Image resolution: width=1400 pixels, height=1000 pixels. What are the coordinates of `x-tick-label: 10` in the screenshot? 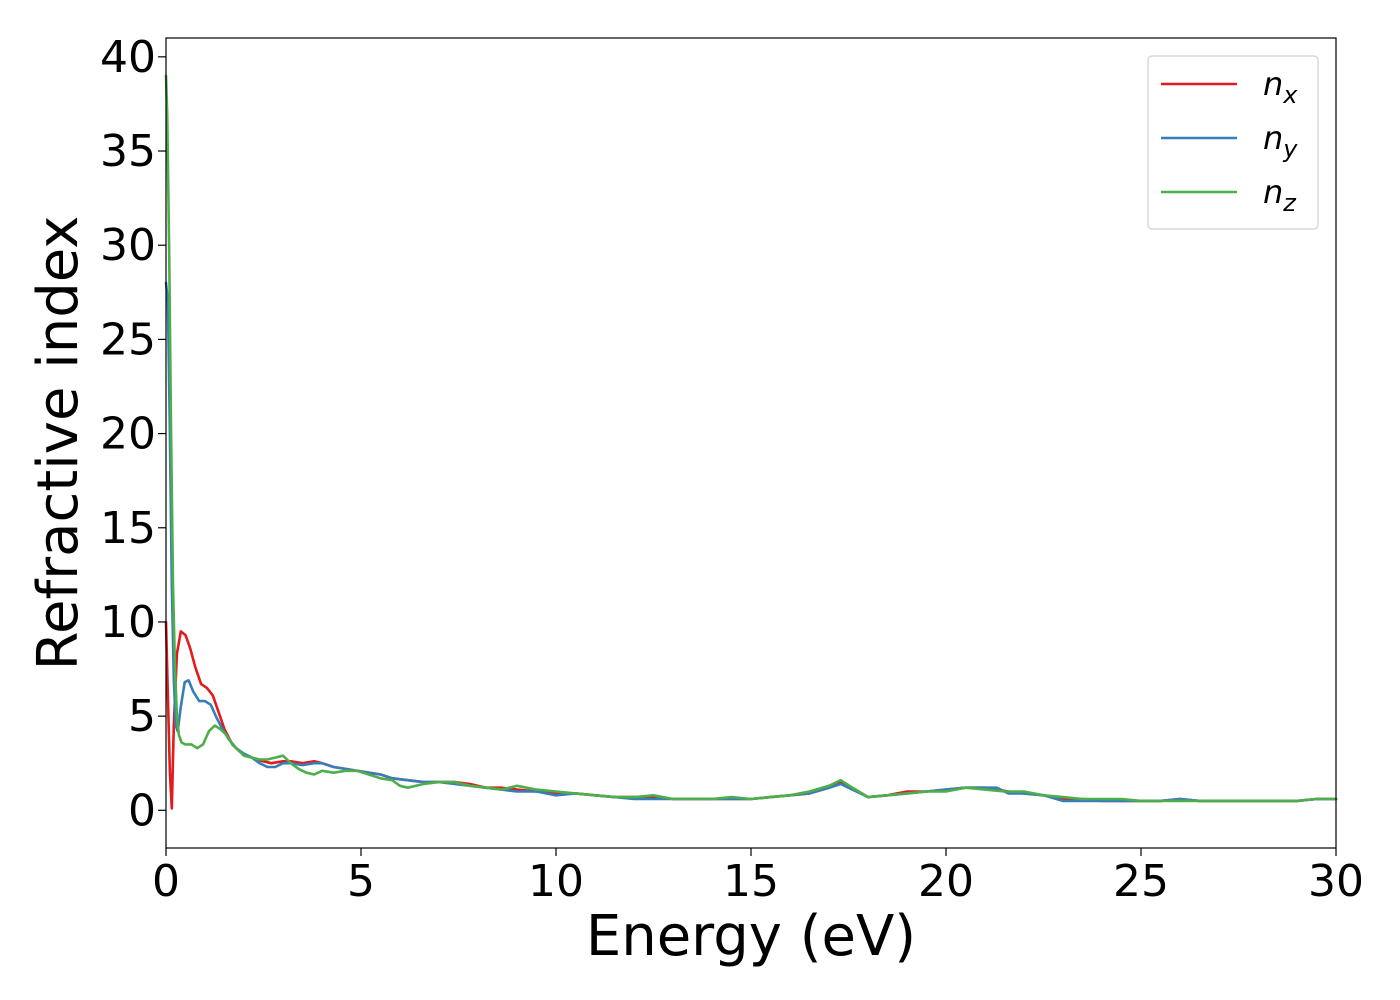 It's located at (556, 881).